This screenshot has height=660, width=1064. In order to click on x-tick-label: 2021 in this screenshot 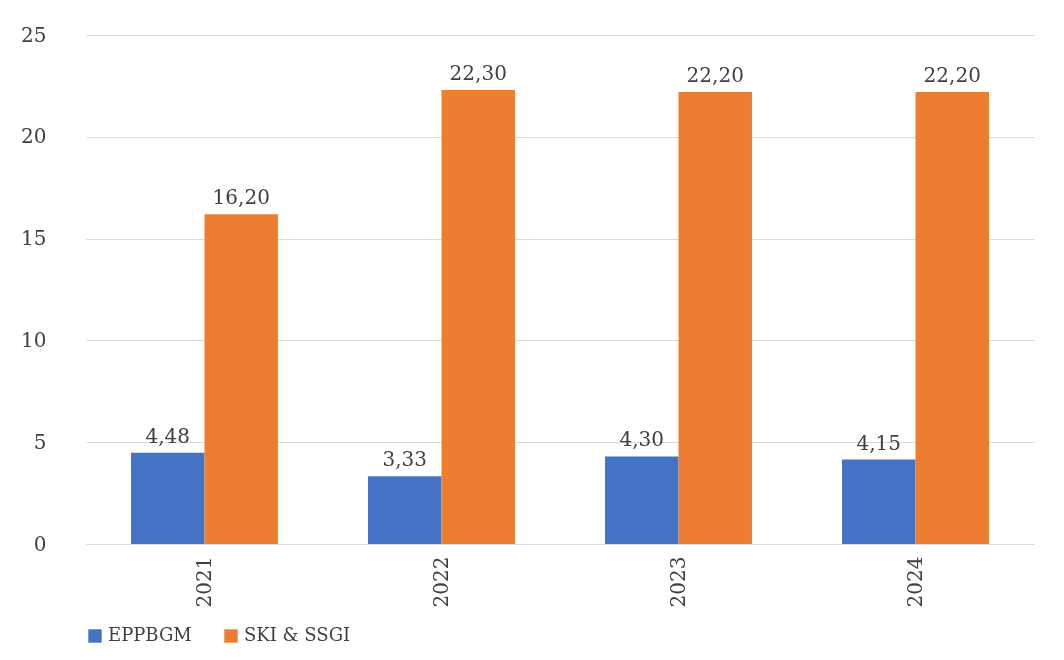, I will do `click(203, 582)`.